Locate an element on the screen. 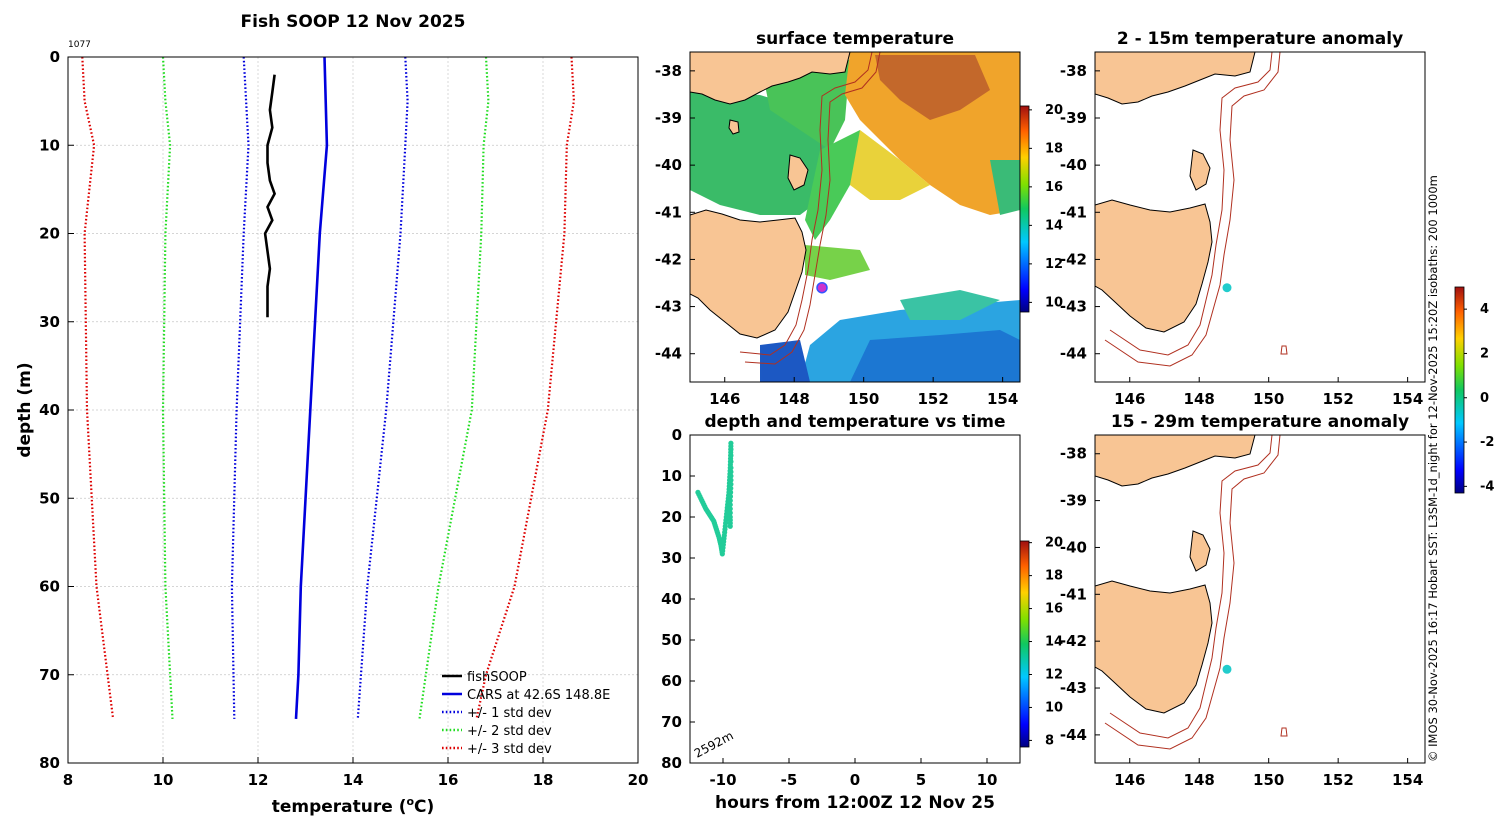 The height and width of the screenshot is (820, 1500). dt-y-tick-label: 30 is located at coordinates (671, 558).